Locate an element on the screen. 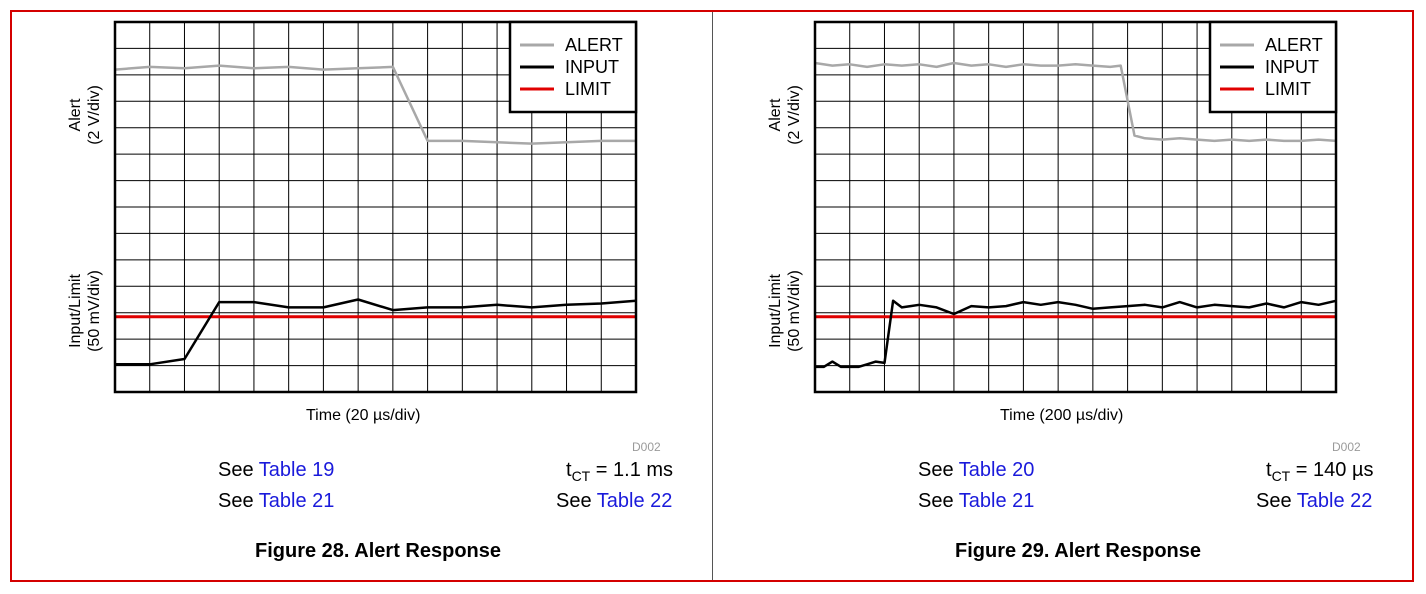 Image resolution: width=1426 pixels, height=594 pixels. tct-number: = 1.1 ms is located at coordinates (632, 470).